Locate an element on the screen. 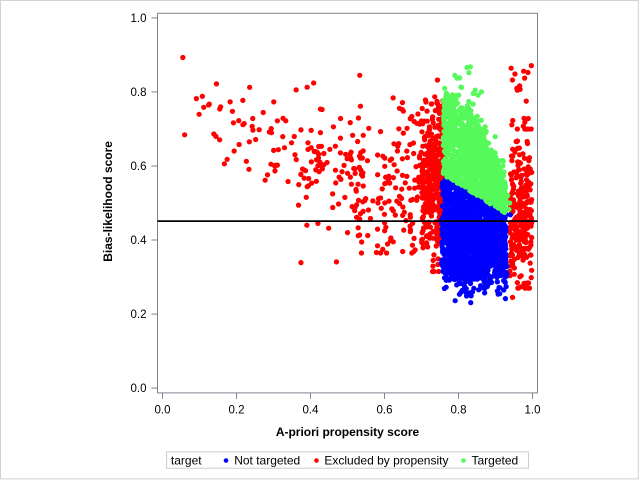  svg-text: A-priori propensity score is located at coordinates (348, 432).